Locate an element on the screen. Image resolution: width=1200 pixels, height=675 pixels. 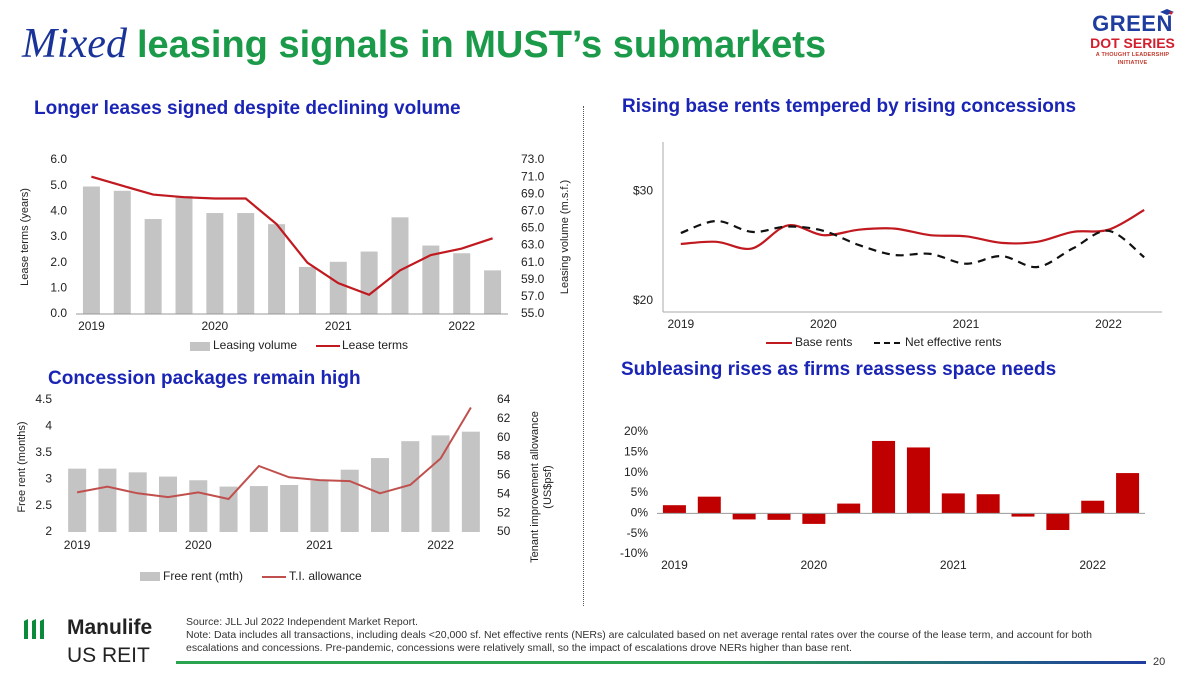
y-axis-label: Lease terms (years) is located at coordinates (25, 237).